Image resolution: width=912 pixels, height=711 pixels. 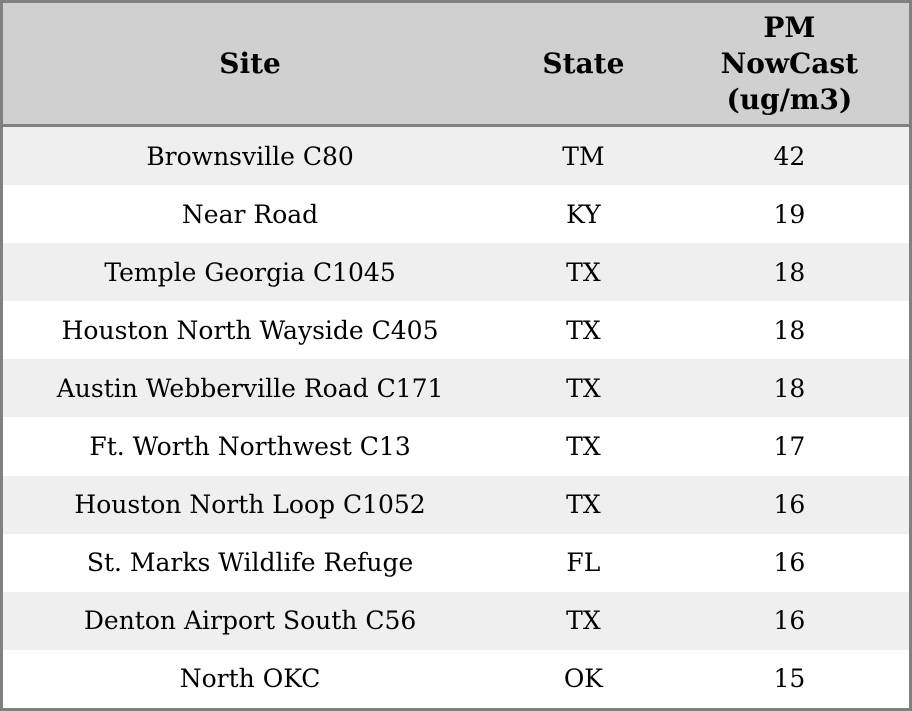 What do you see at coordinates (250, 156) in the screenshot?
I see `site-cell: Brownsville C80` at bounding box center [250, 156].